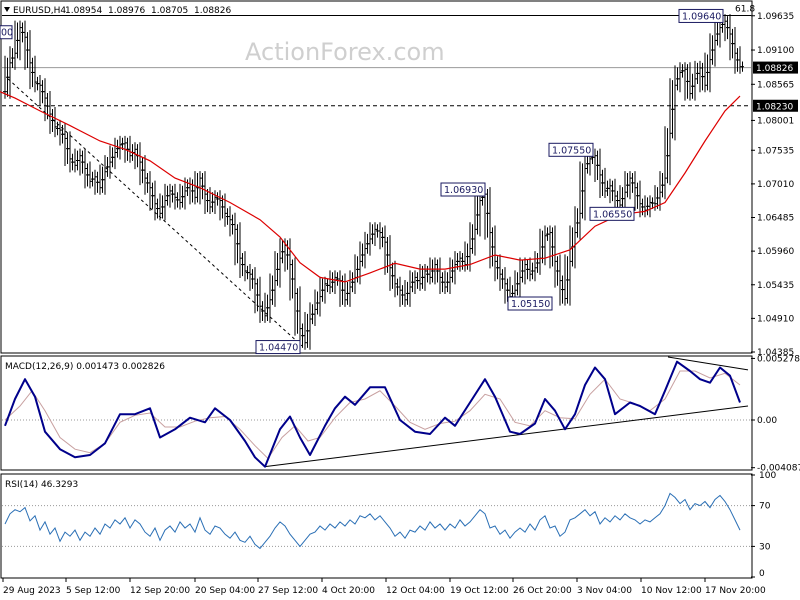 This screenshot has width=800, height=600. I want to click on current-price-tag: 1.08826, so click(774, 69).